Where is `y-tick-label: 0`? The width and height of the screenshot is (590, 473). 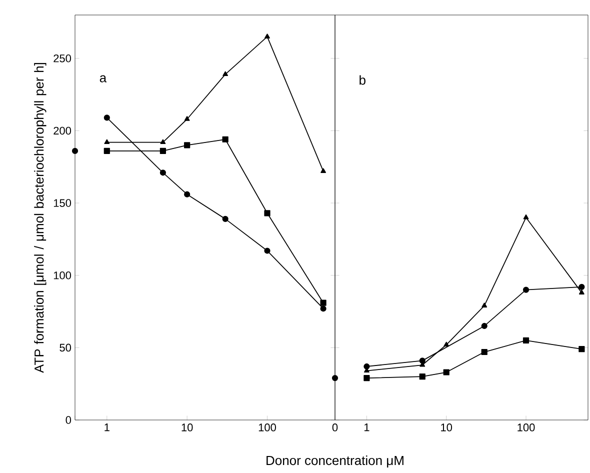 y-tick-label: 0 is located at coordinates (69, 420).